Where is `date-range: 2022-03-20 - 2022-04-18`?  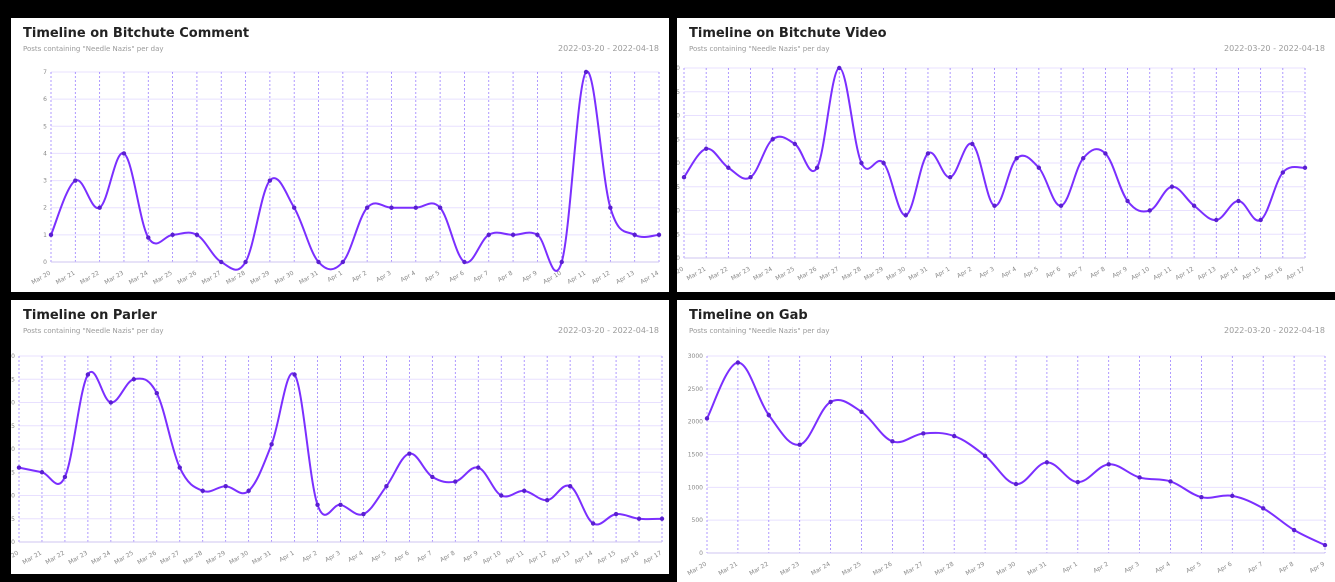 date-range: 2022-03-20 - 2022-04-18 is located at coordinates (608, 48).